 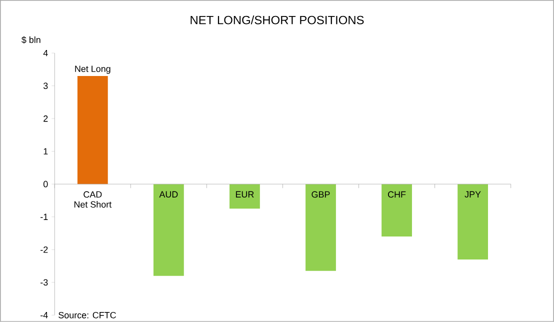 I want to click on annotation: Net Short, so click(x=93, y=204).